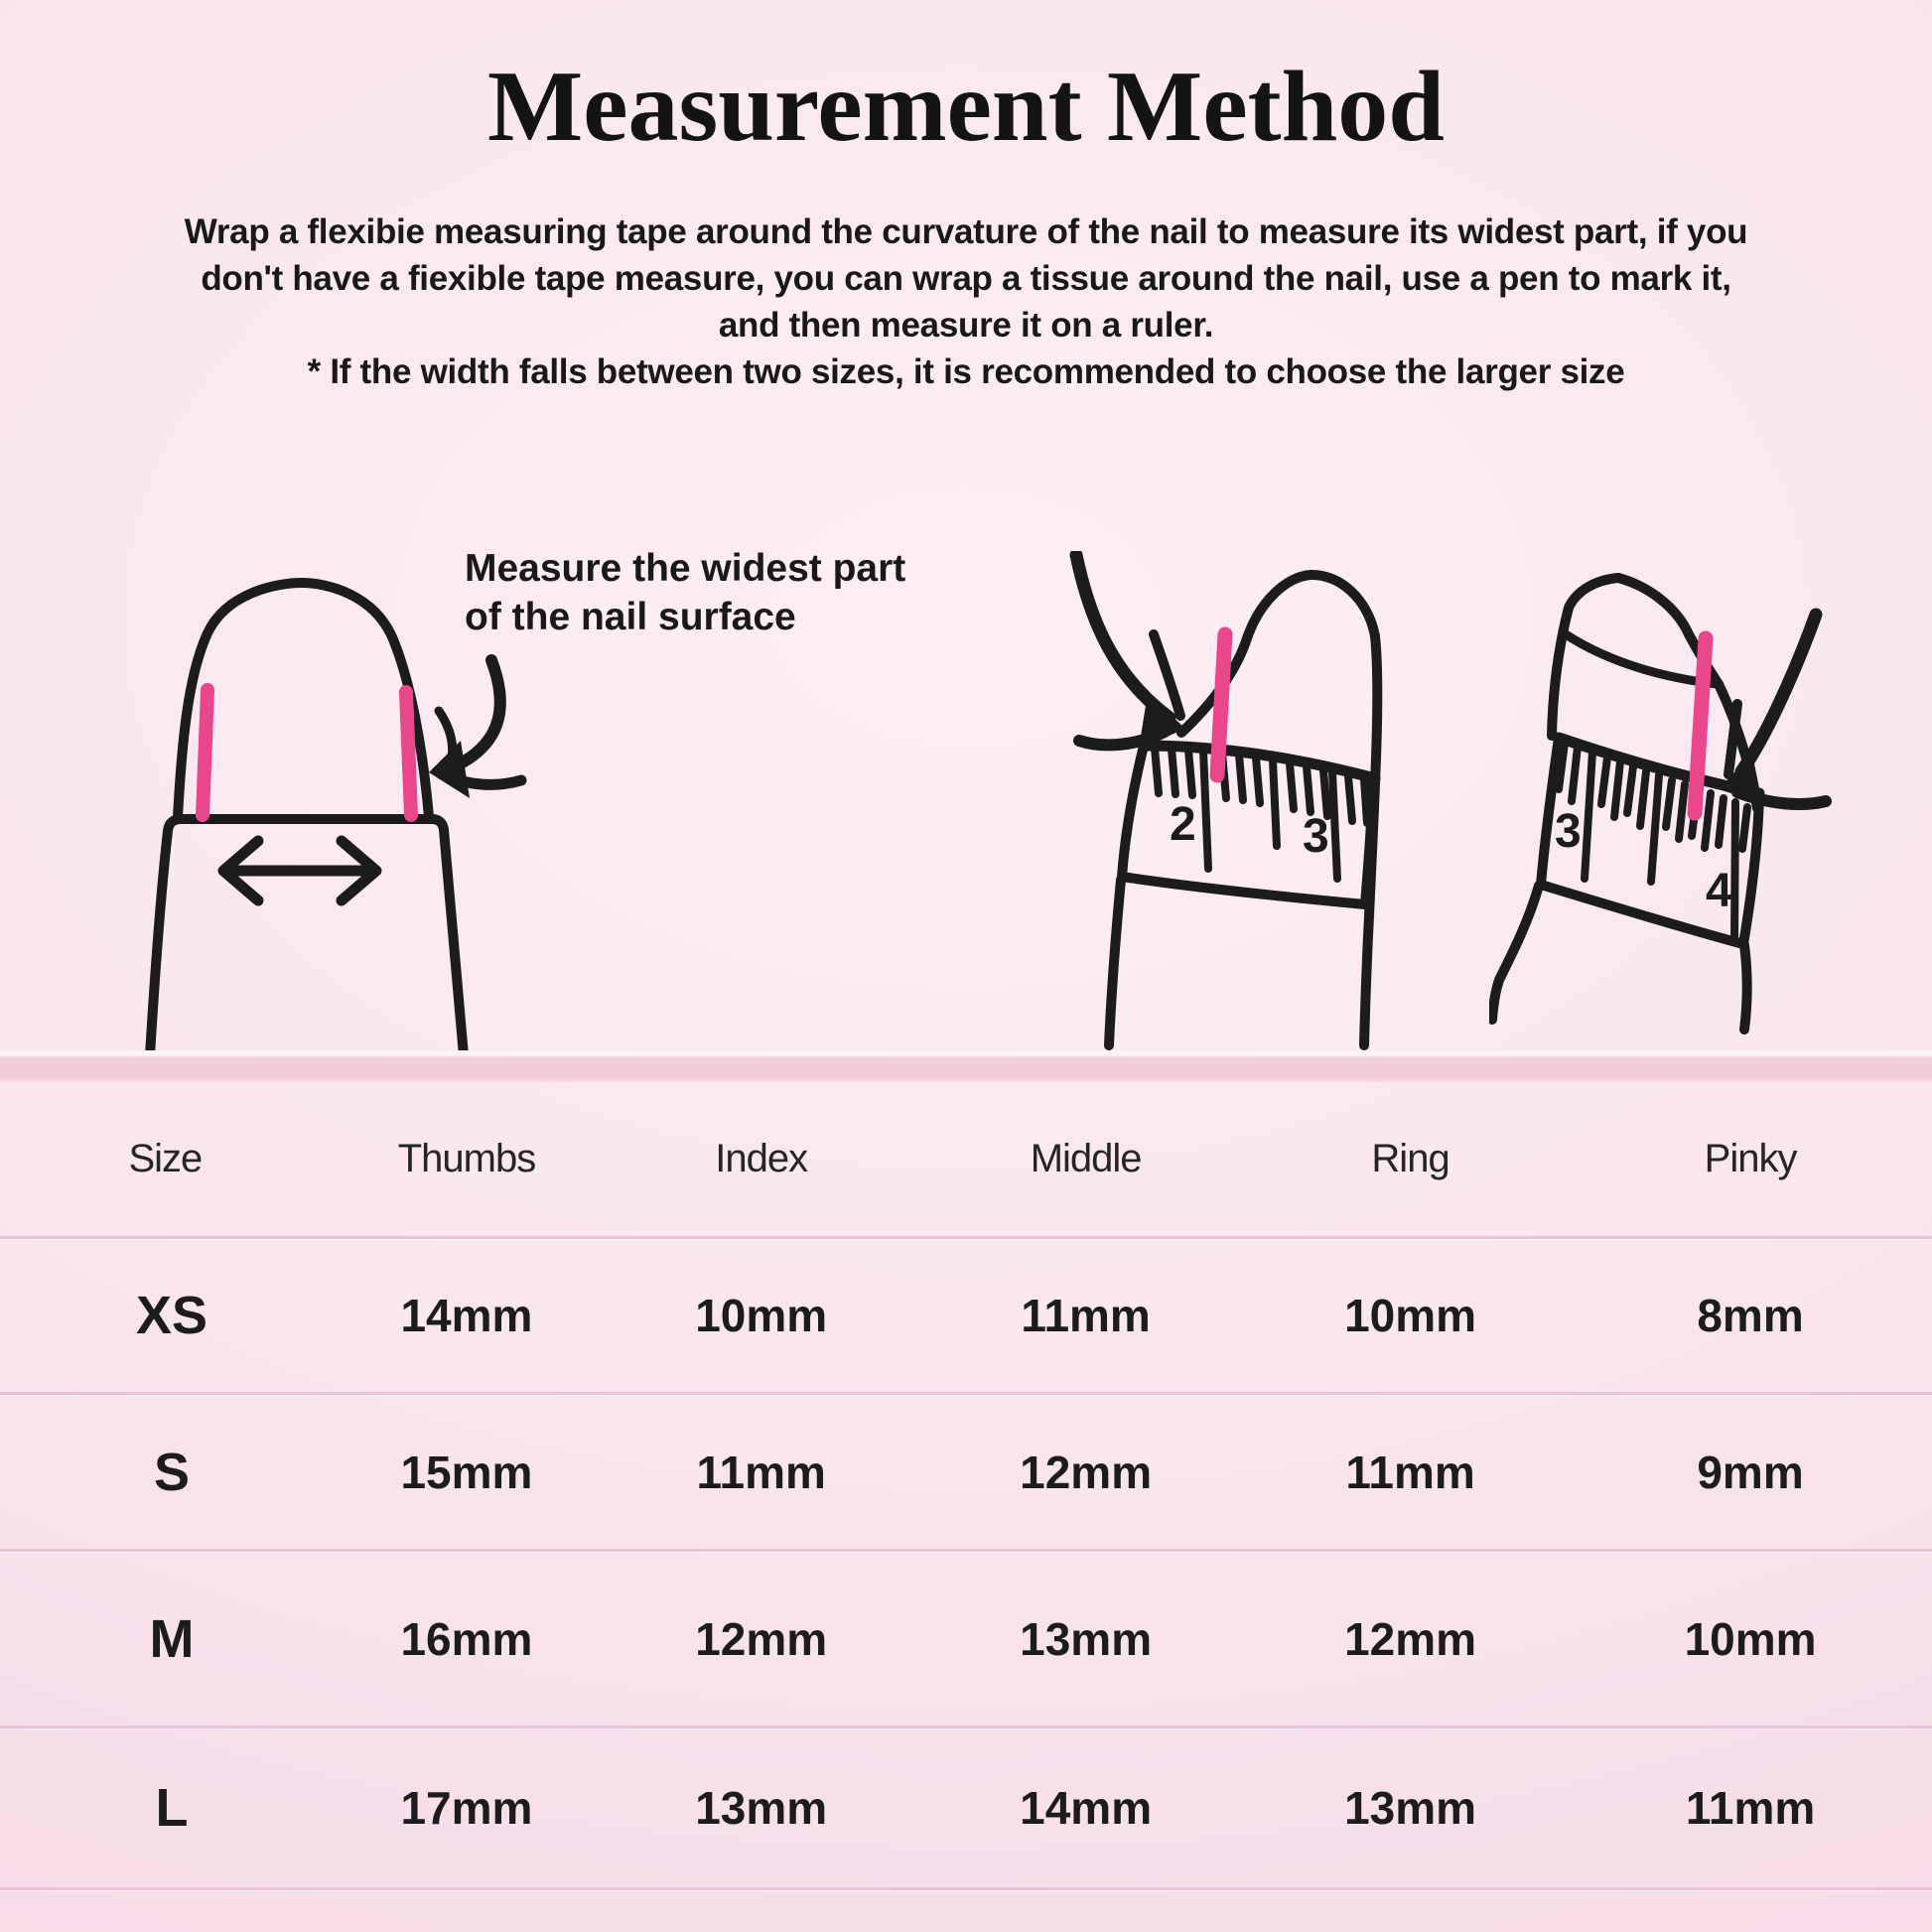 Image resolution: width=1932 pixels, height=1932 pixels. I want to click on caption-line-2: of the nail surface, so click(630, 617).